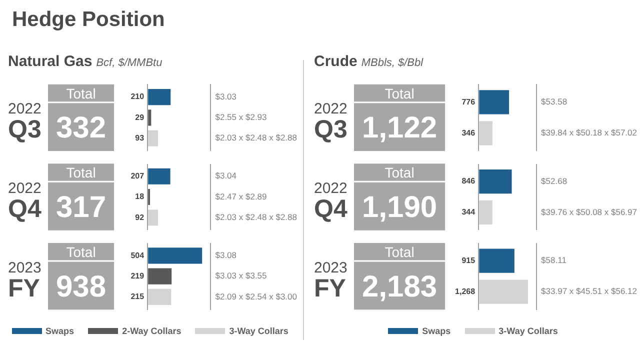 The width and height of the screenshot is (640, 349). I want to click on total-label: 1,122, so click(400, 128).